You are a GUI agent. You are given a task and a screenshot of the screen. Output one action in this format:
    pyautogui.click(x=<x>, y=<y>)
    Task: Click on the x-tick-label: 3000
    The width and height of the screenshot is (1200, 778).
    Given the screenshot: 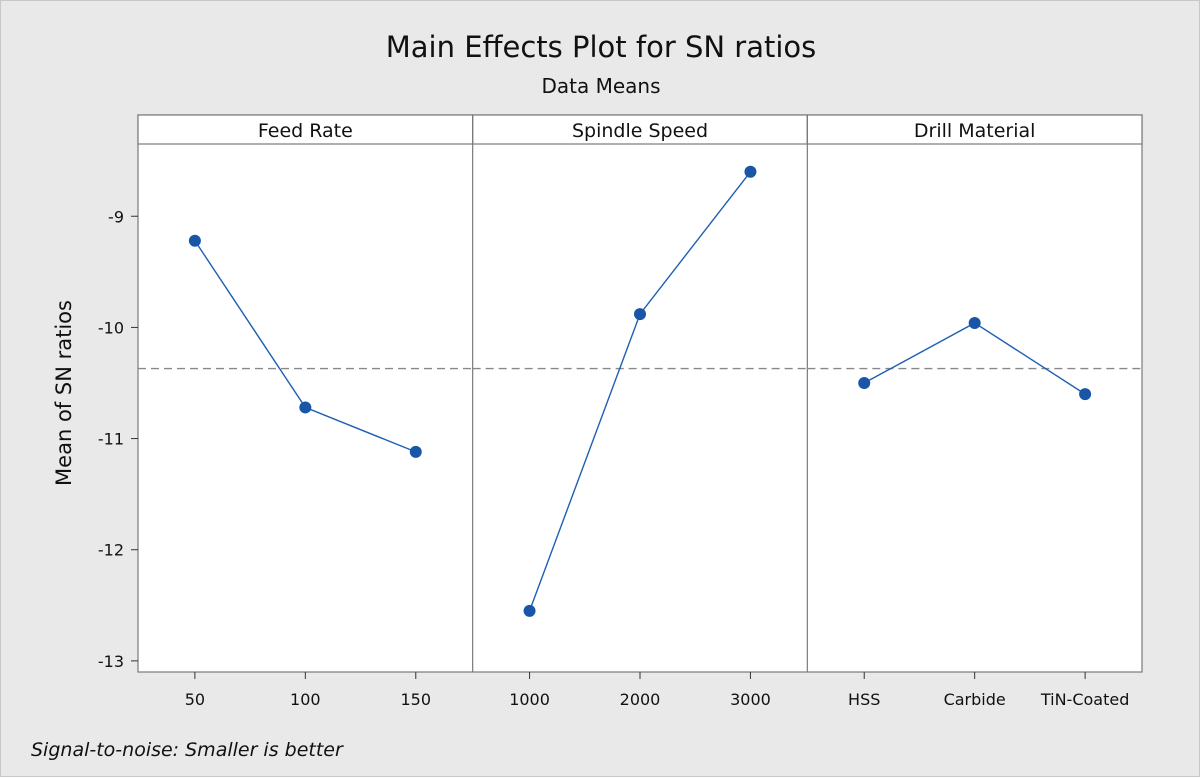 What is the action you would take?
    pyautogui.click(x=750, y=699)
    